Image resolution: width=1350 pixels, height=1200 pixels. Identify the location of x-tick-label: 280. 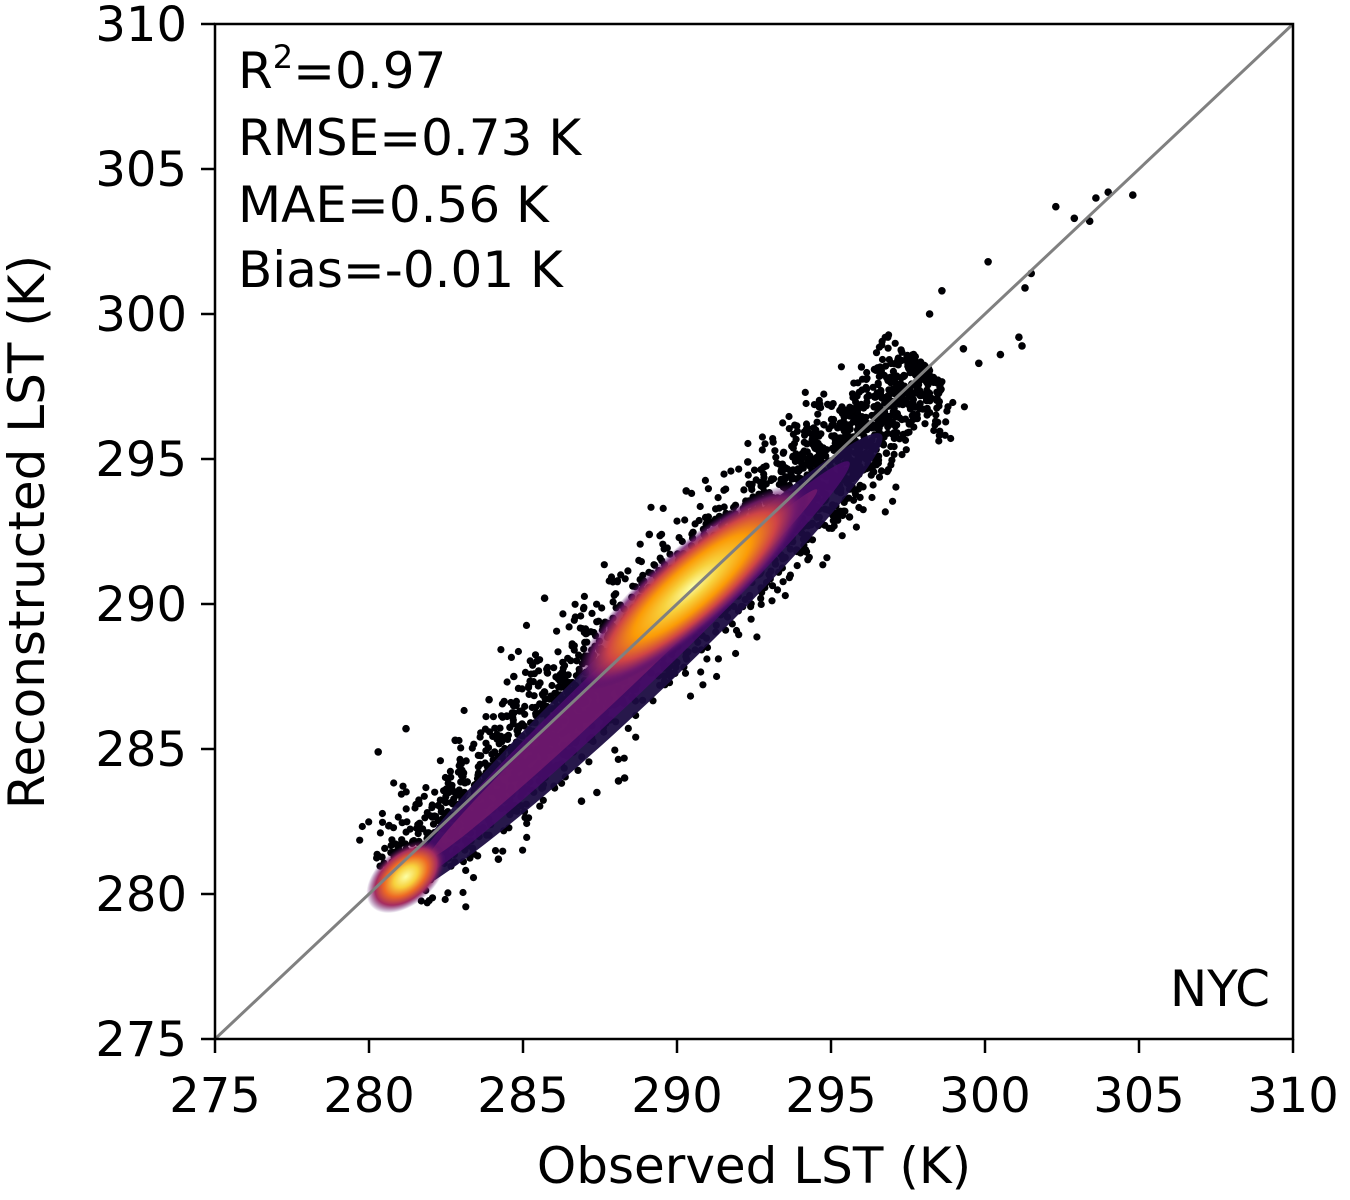
(369, 1096).